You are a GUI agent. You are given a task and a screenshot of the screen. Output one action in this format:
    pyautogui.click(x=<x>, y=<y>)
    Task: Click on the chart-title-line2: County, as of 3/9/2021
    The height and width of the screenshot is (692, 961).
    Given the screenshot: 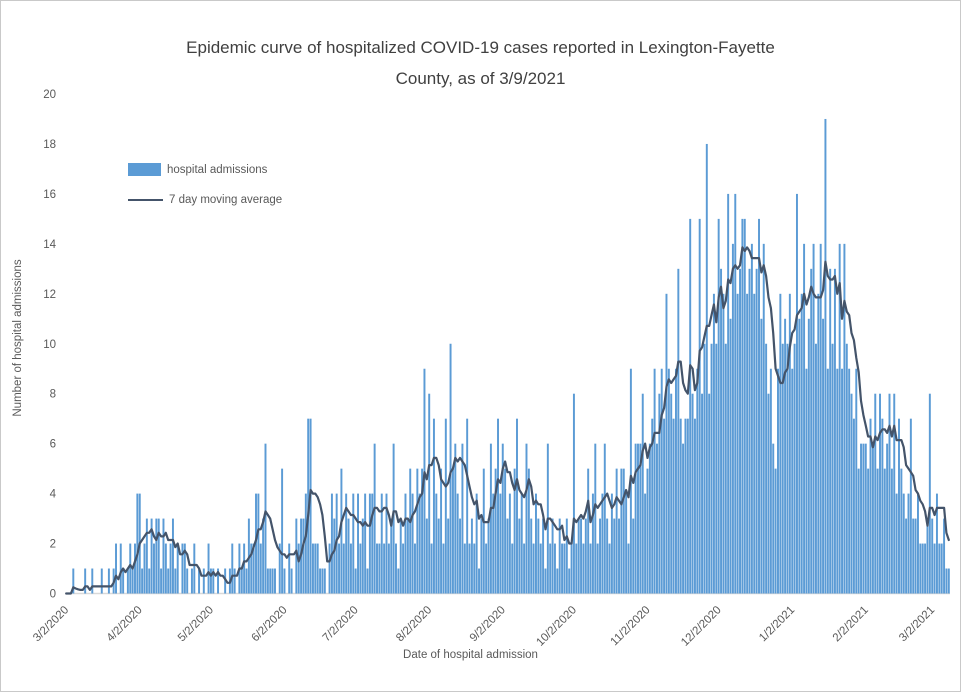 What is the action you would take?
    pyautogui.click(x=480, y=78)
    